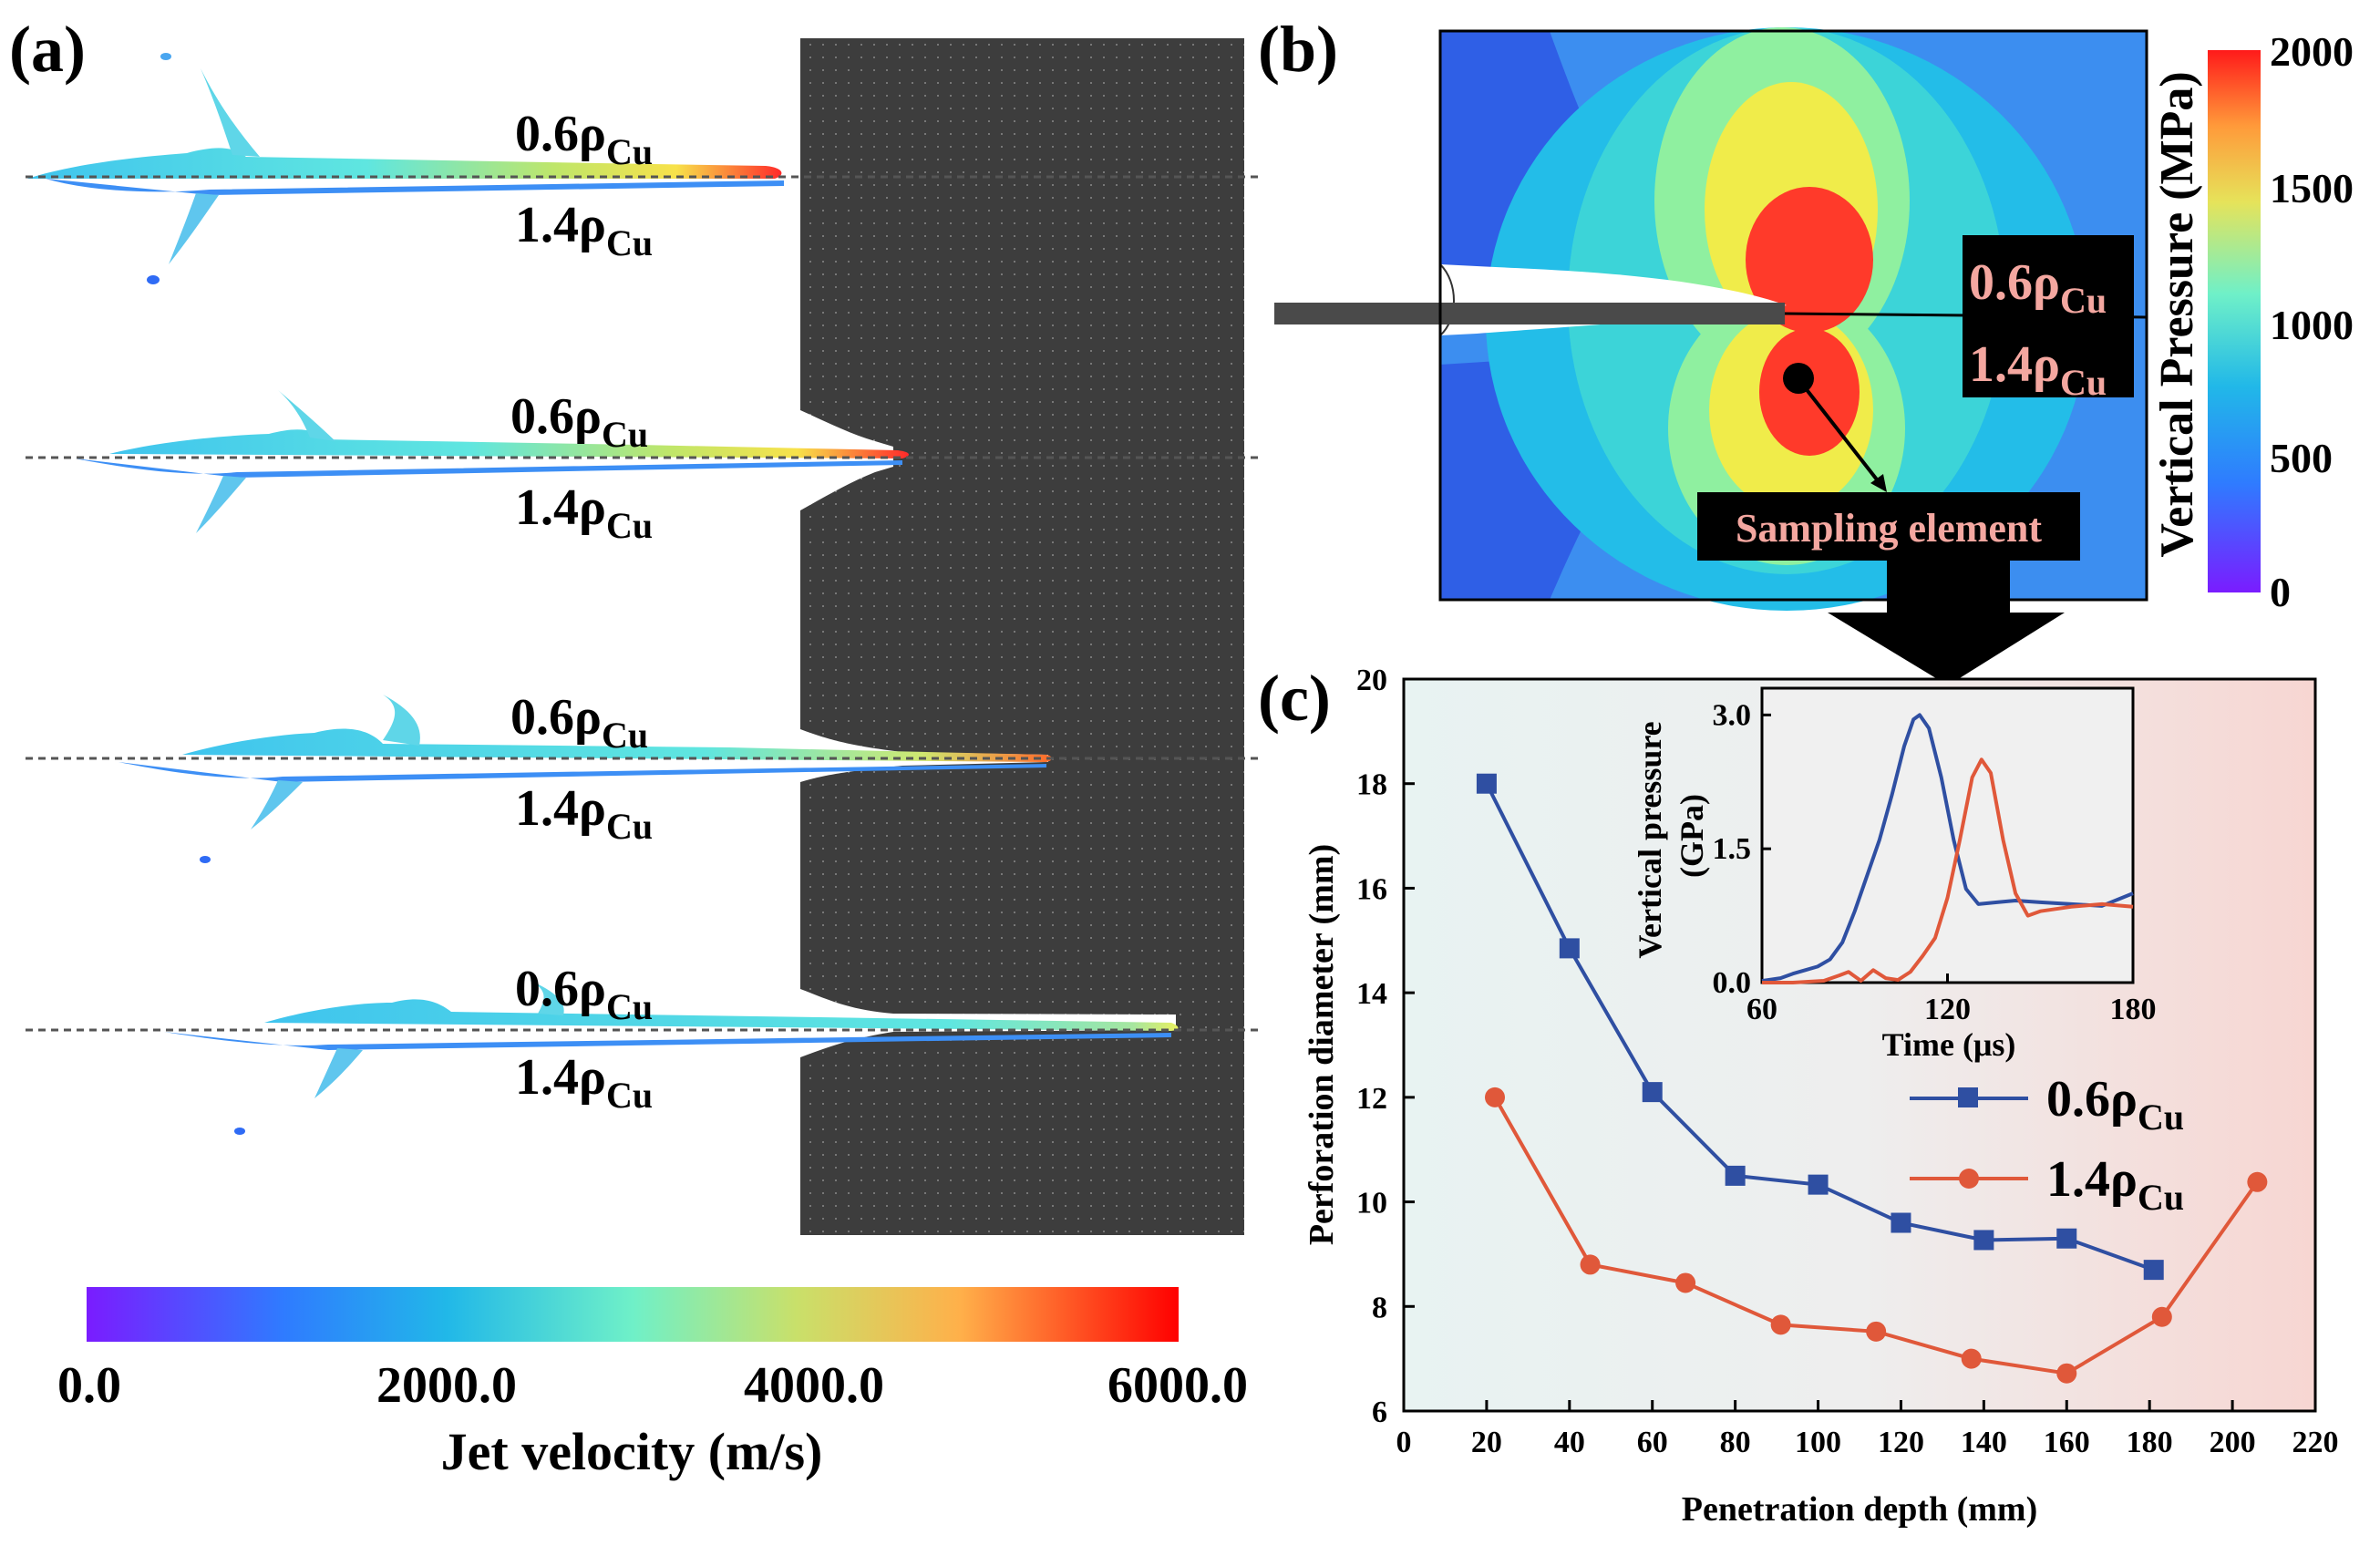 The height and width of the screenshot is (1545, 2380). I want to click on main-y-tick-label: 8, so click(1380, 1307).